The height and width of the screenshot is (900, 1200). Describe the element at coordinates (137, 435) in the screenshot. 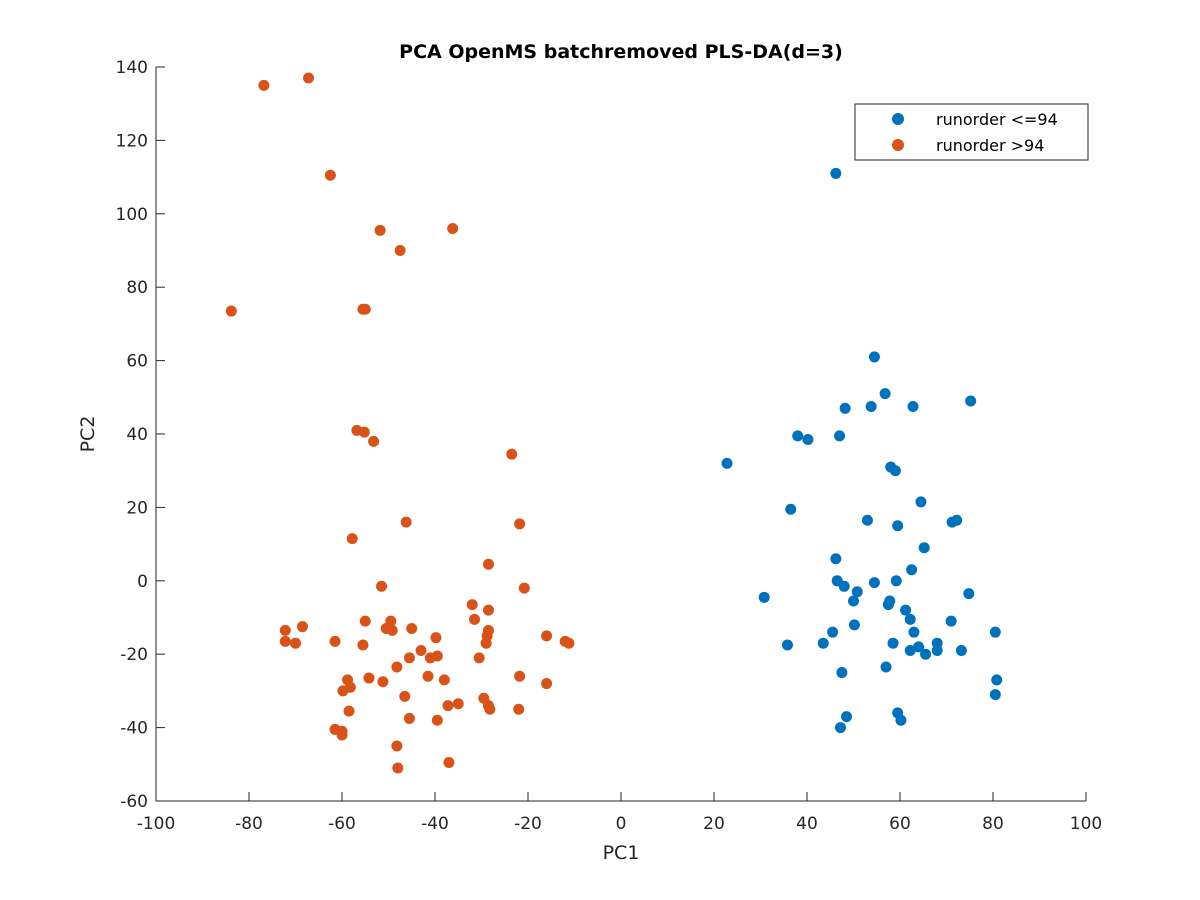

I see `y-tick-label: 40` at that location.